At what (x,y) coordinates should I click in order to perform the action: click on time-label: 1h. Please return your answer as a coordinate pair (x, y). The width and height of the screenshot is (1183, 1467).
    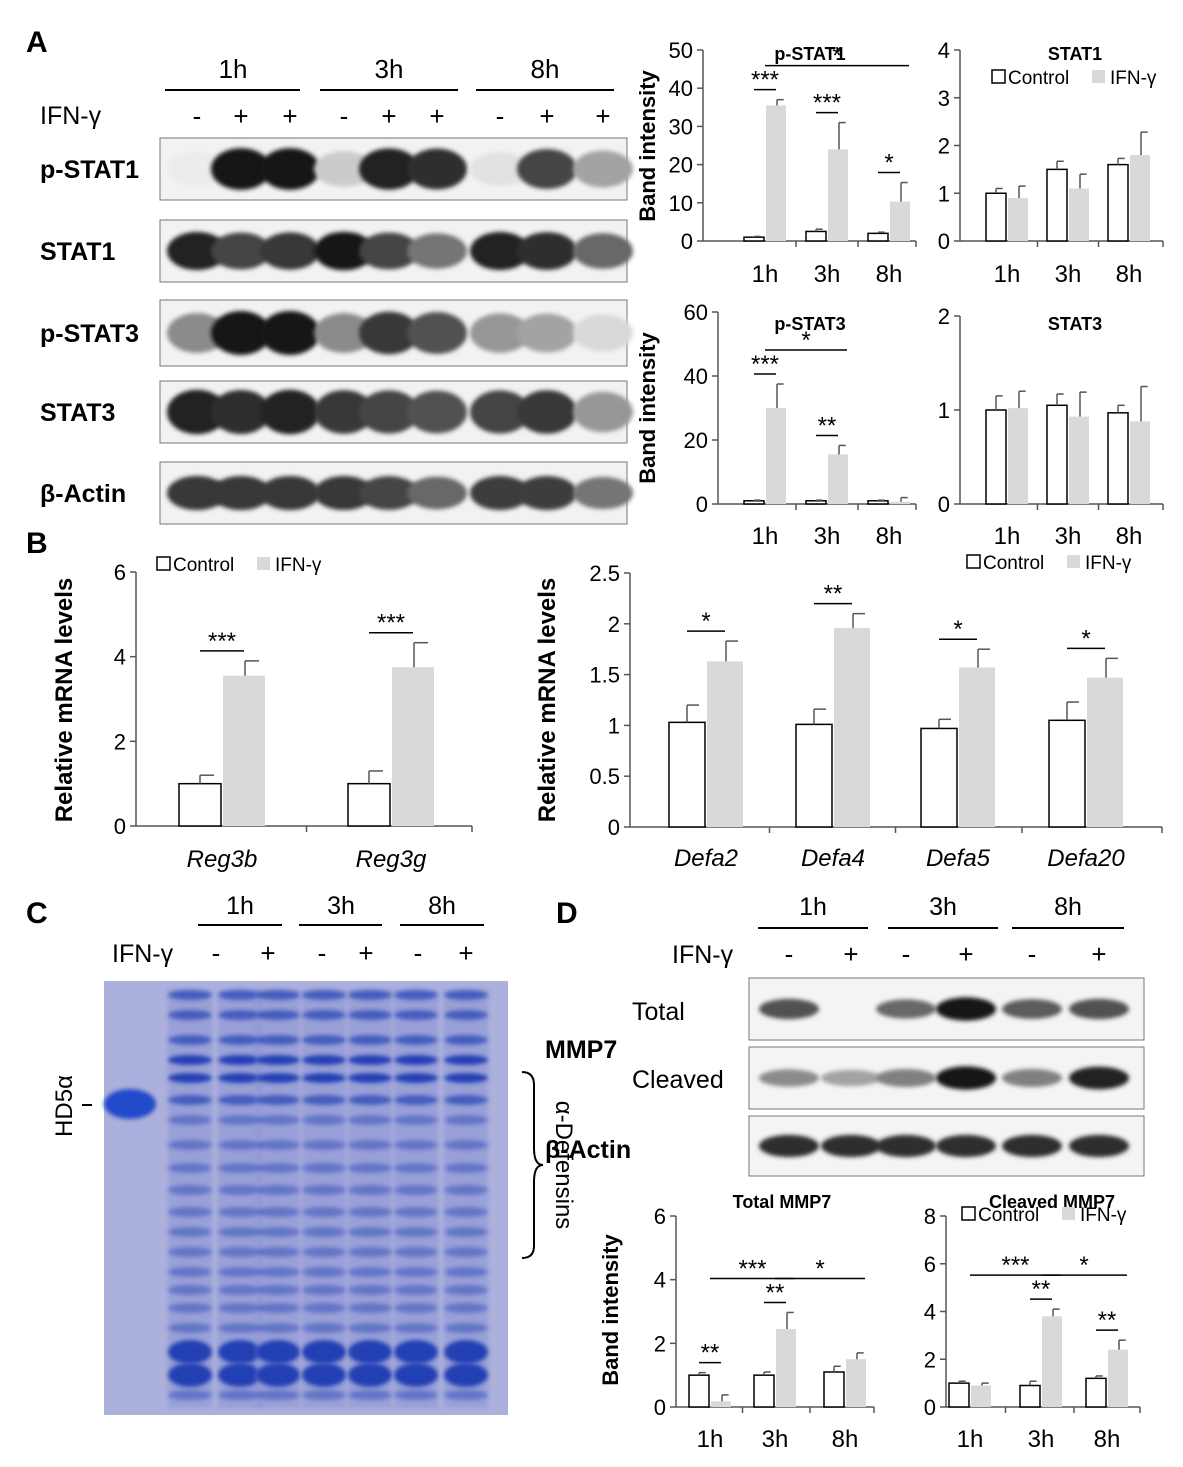
    Looking at the image, I should click on (813, 907).